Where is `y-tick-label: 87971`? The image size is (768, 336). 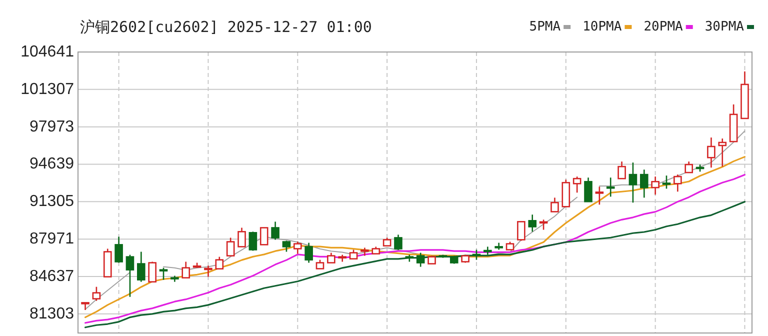
y-tick-label: 87971 is located at coordinates (52, 239).